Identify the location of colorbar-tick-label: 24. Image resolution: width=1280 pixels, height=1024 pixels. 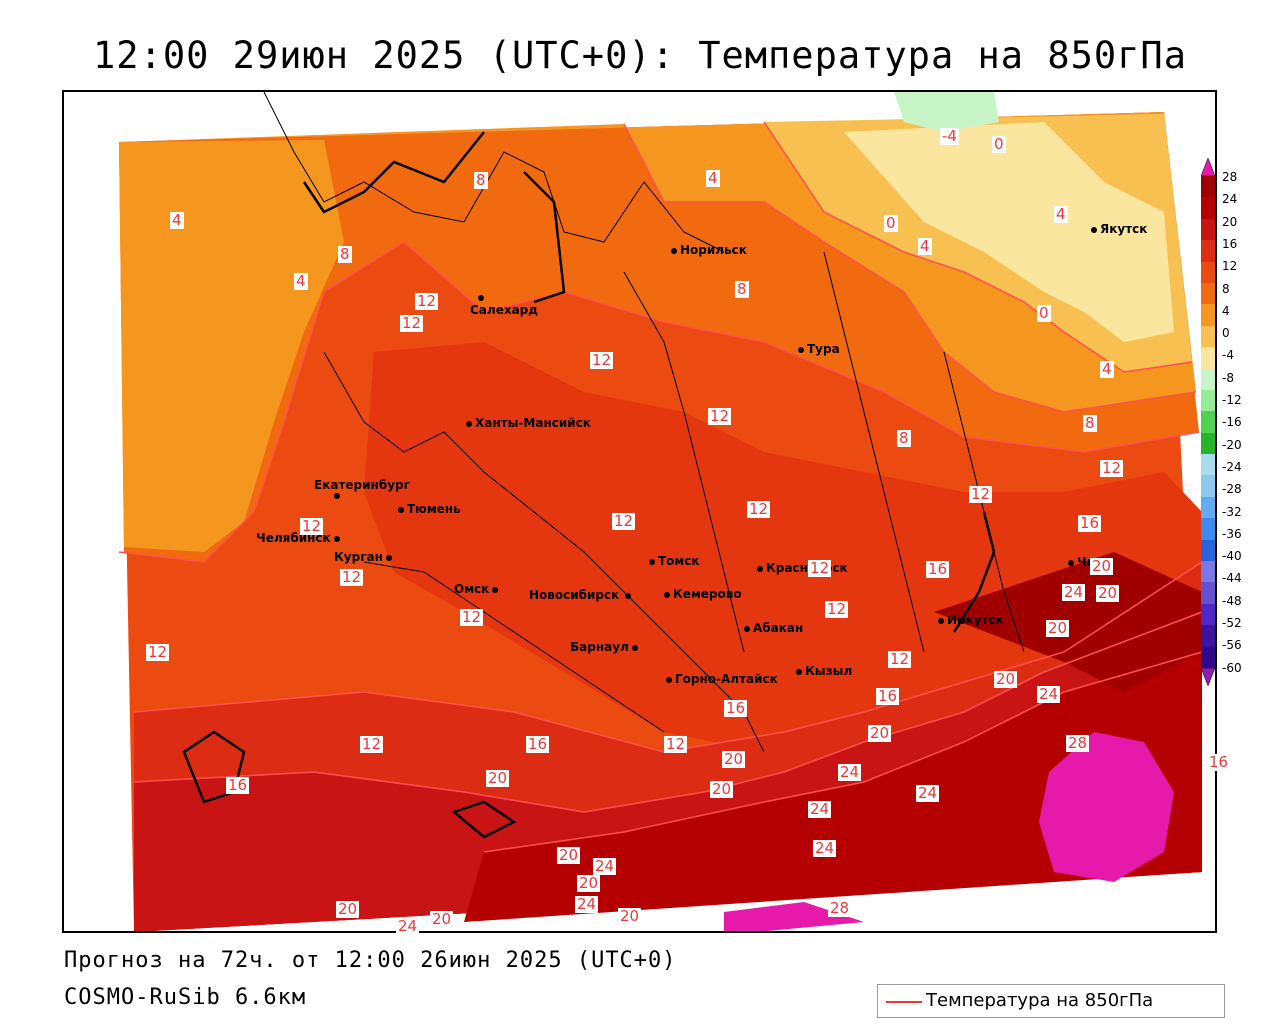
(1230, 199).